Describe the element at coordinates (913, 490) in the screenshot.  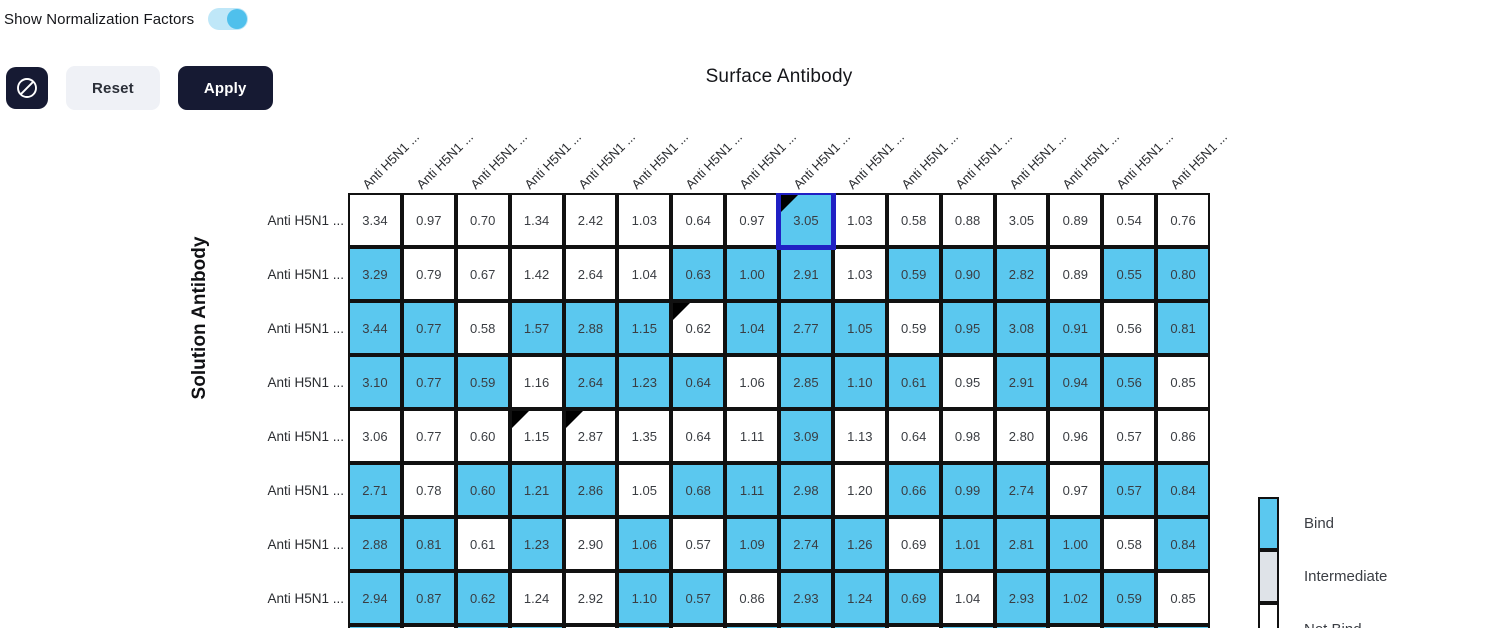
I see `heatmap-cell: 0.66` at that location.